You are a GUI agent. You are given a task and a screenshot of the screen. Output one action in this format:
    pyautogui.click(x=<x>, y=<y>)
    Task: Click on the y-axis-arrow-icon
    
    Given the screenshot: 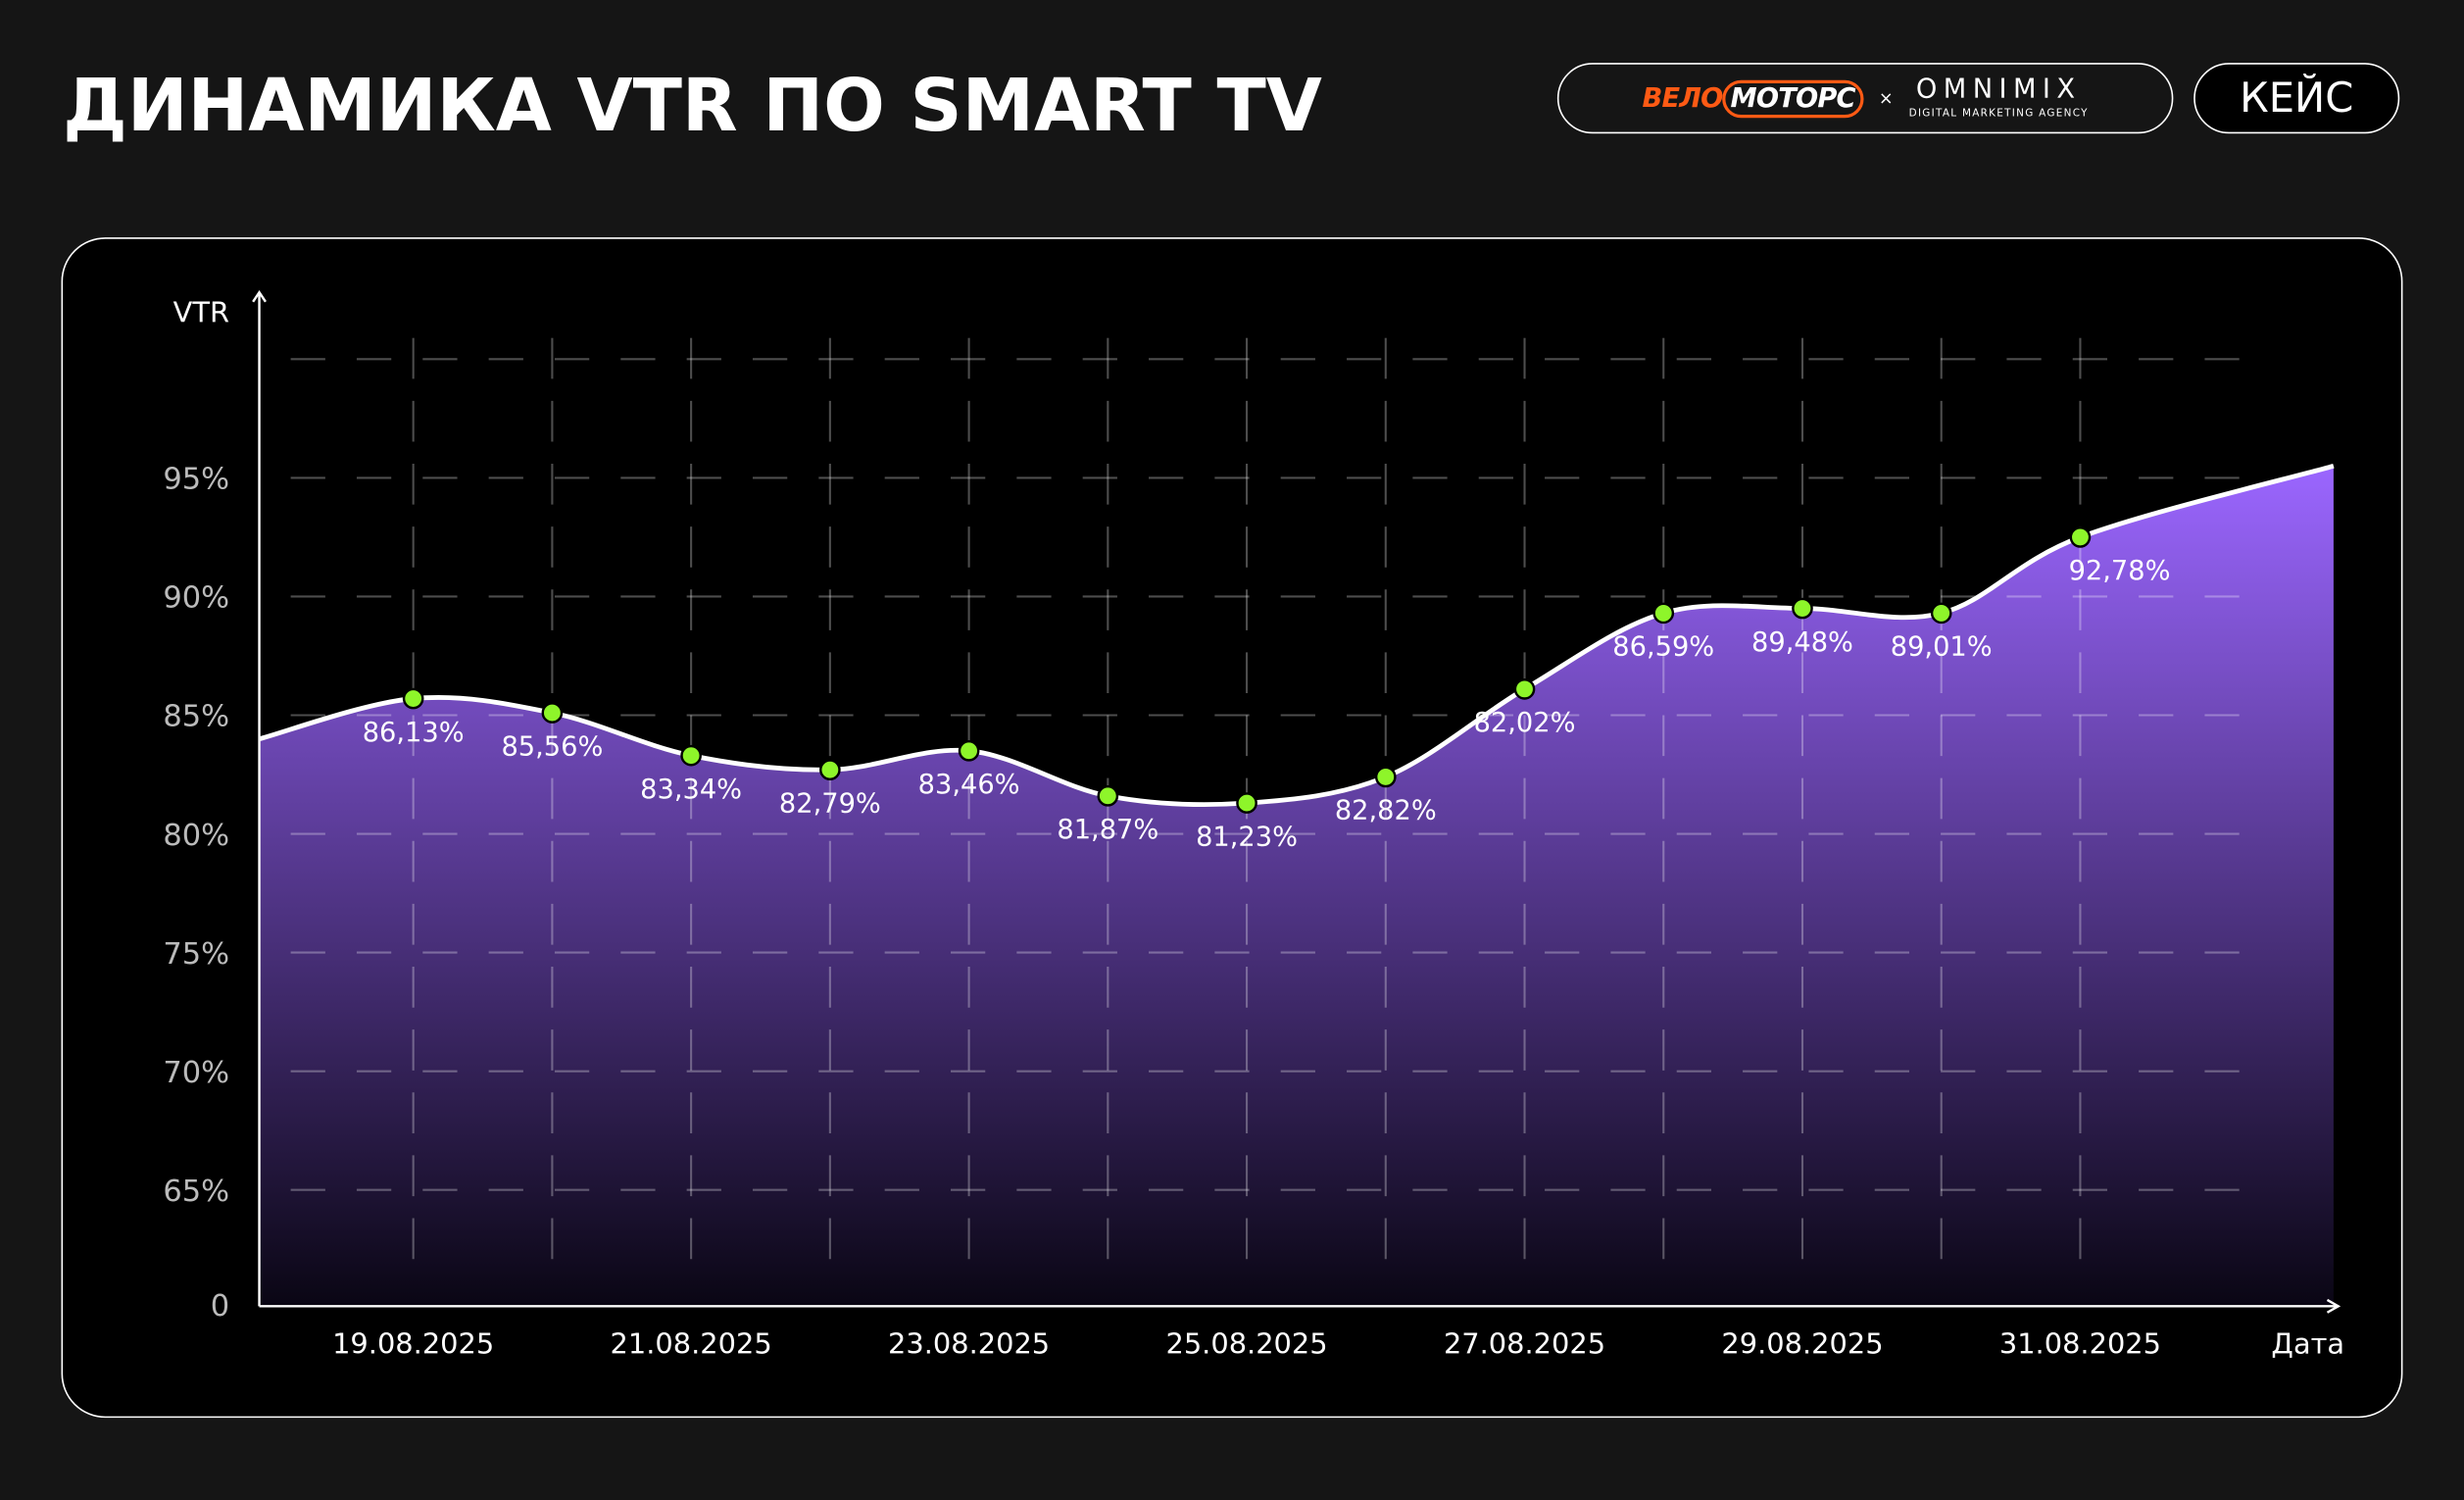 What is the action you would take?
    pyautogui.click(x=260, y=296)
    